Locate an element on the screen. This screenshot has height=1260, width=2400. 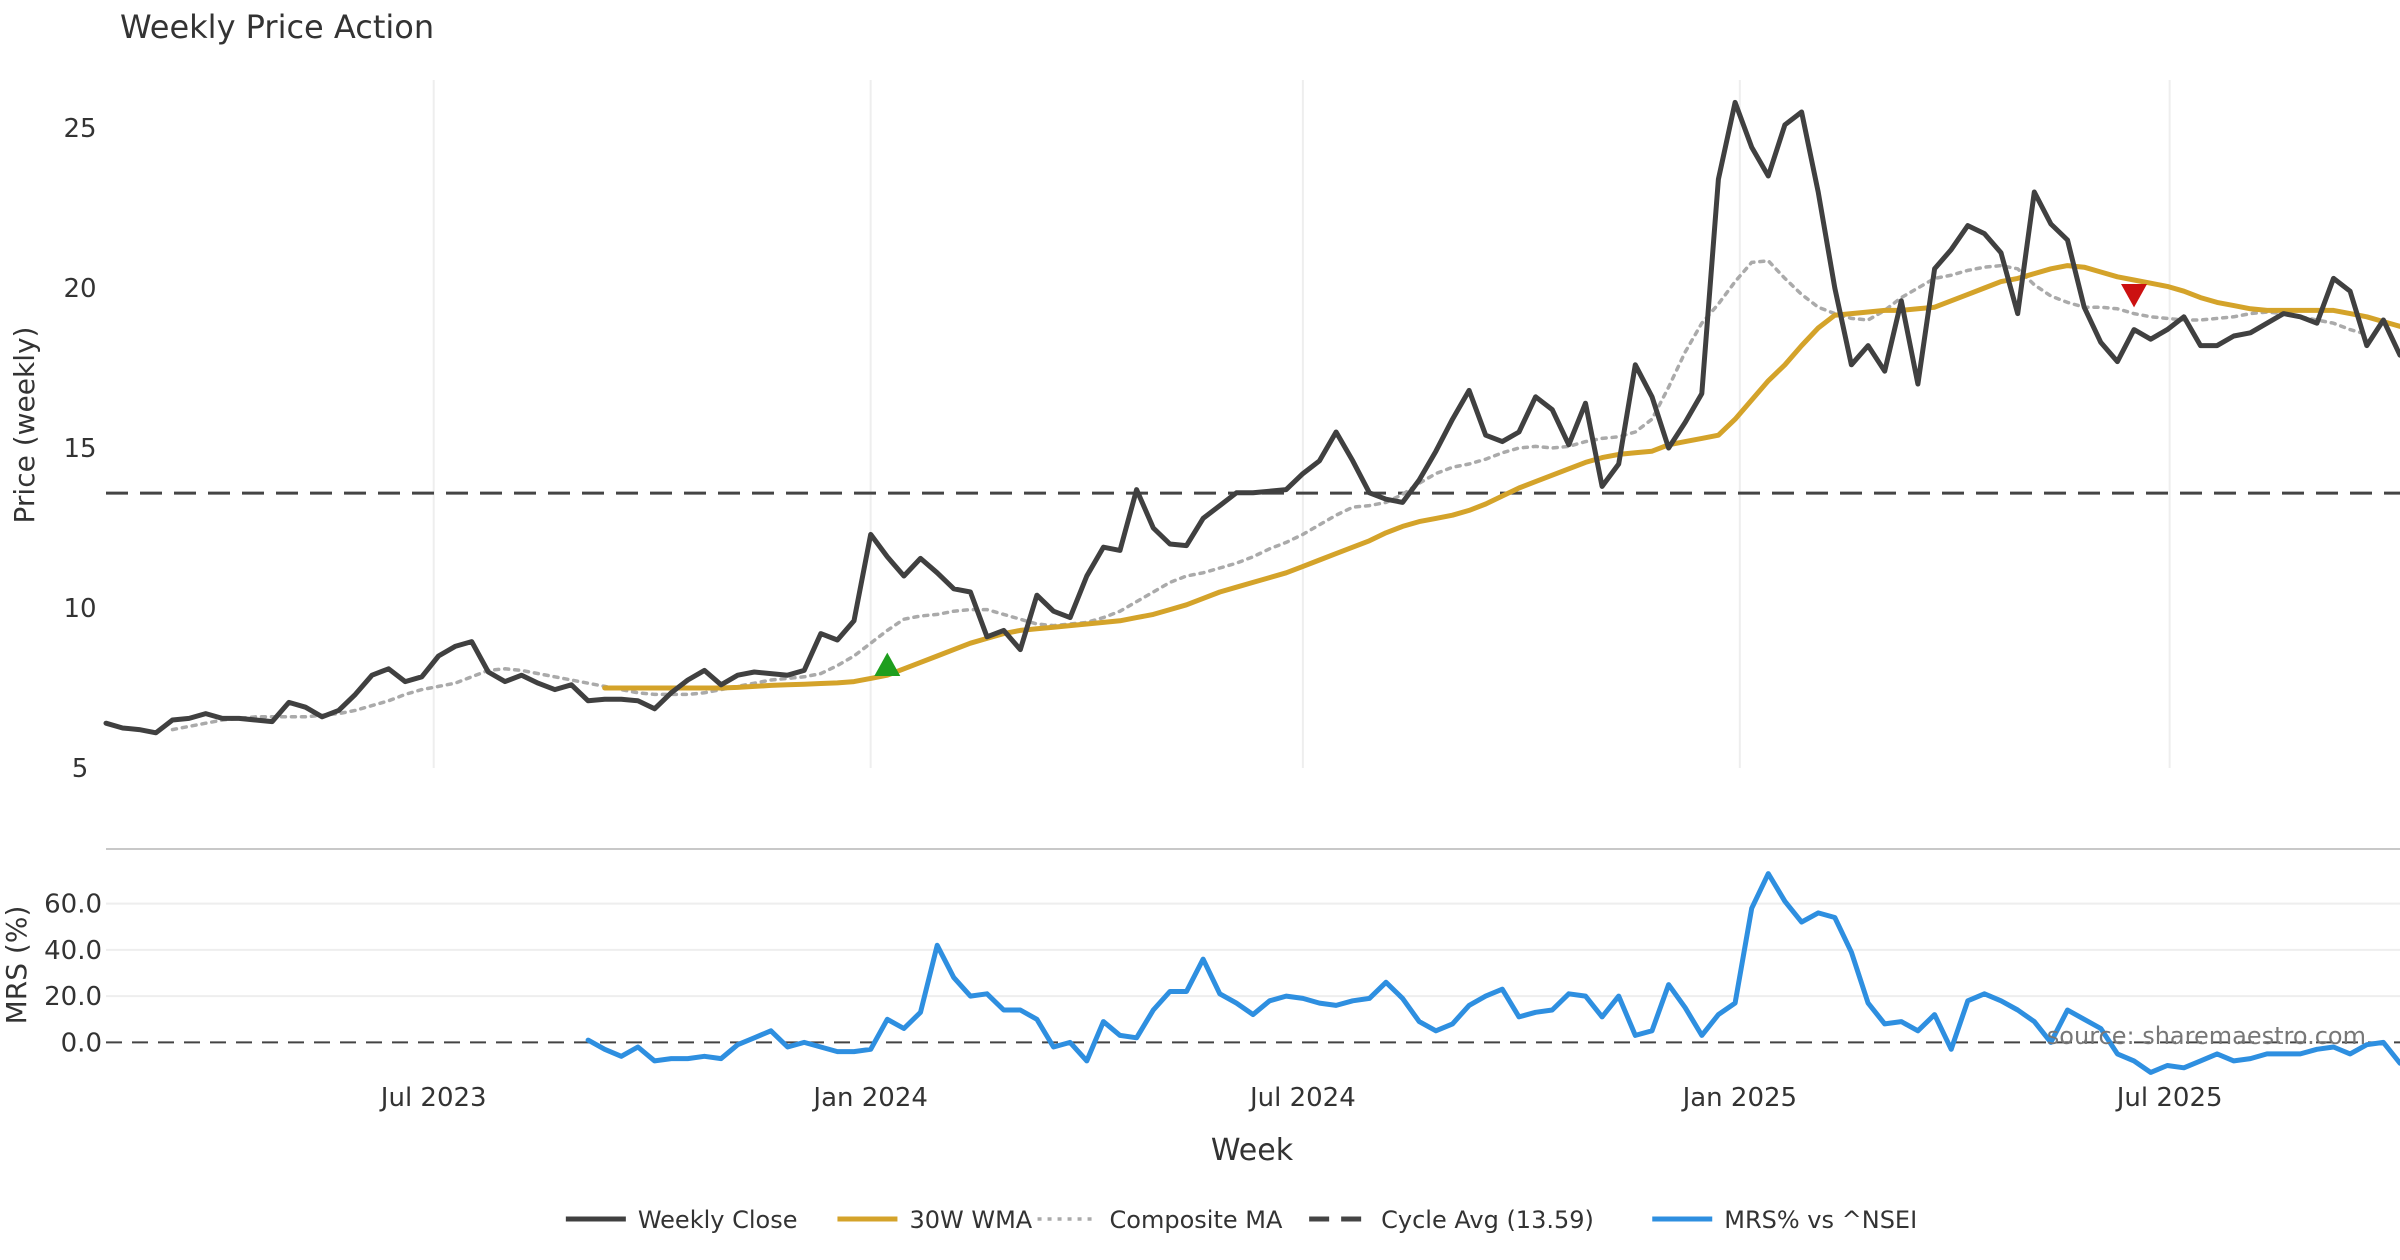
buy-signal-marker is located at coordinates (887, 664).